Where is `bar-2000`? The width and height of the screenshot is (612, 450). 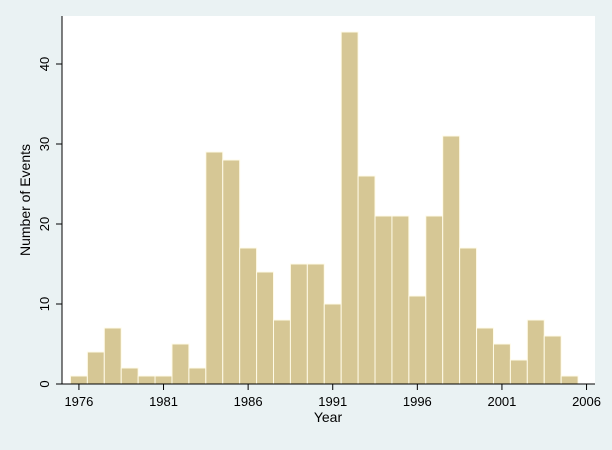 bar-2000 is located at coordinates (485, 356).